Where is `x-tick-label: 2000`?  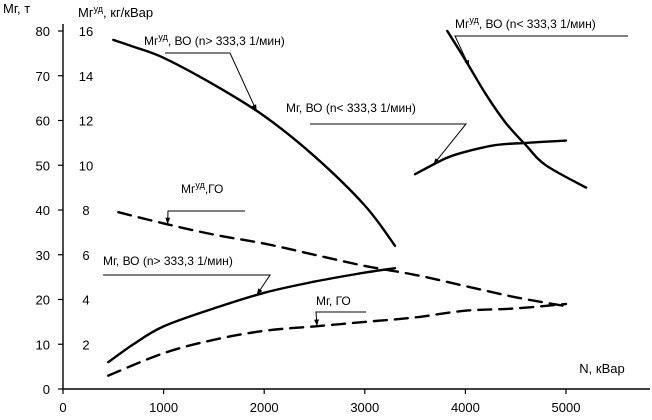
x-tick-label: 2000 is located at coordinates (264, 407).